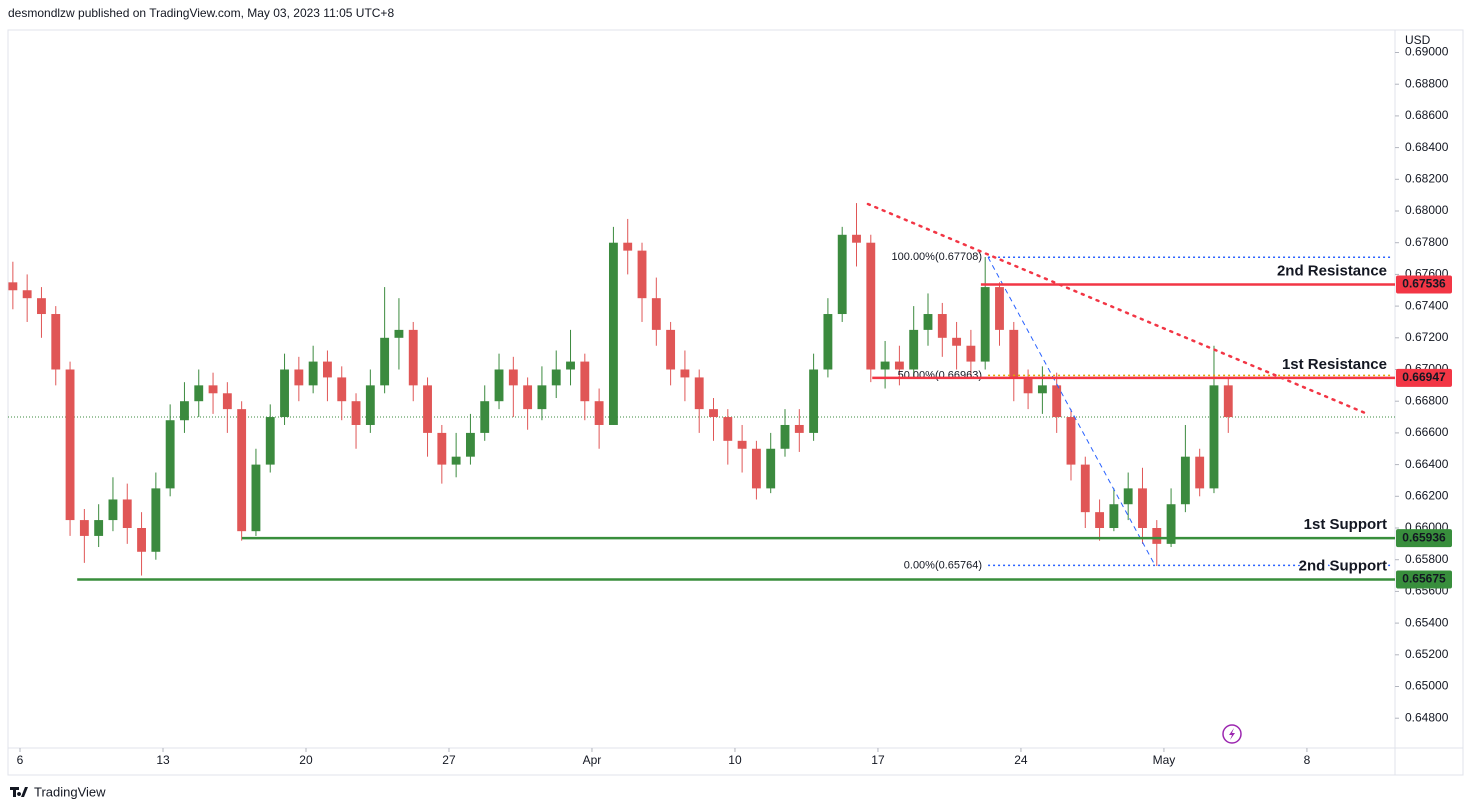 The height and width of the screenshot is (810, 1465). What do you see at coordinates (878, 760) in the screenshot?
I see `x-tick-label: 17` at bounding box center [878, 760].